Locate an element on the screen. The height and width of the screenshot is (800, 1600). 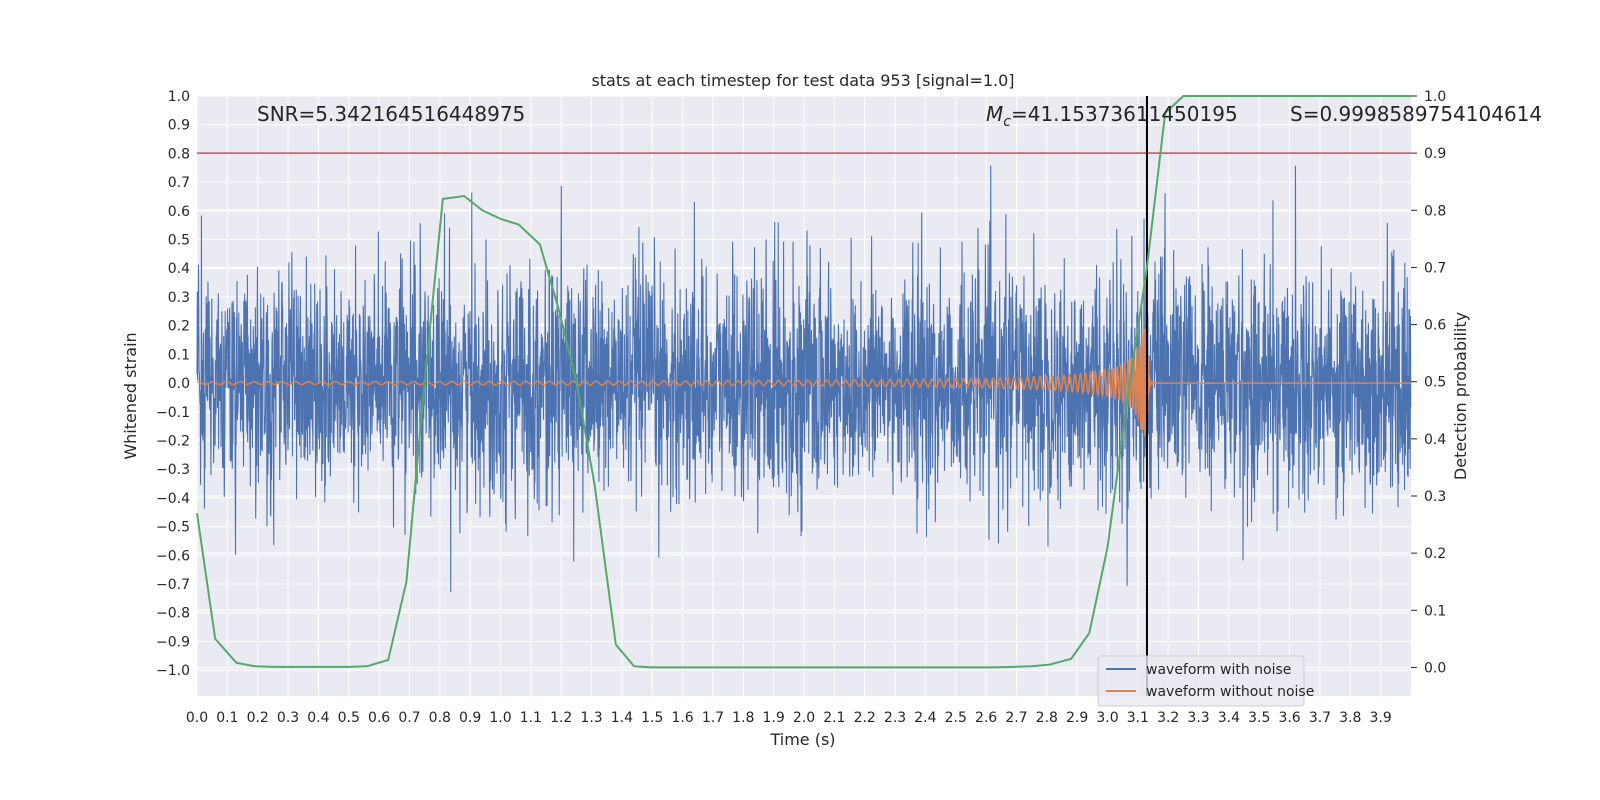
x-tick-label: 3.3 is located at coordinates (1198, 718).